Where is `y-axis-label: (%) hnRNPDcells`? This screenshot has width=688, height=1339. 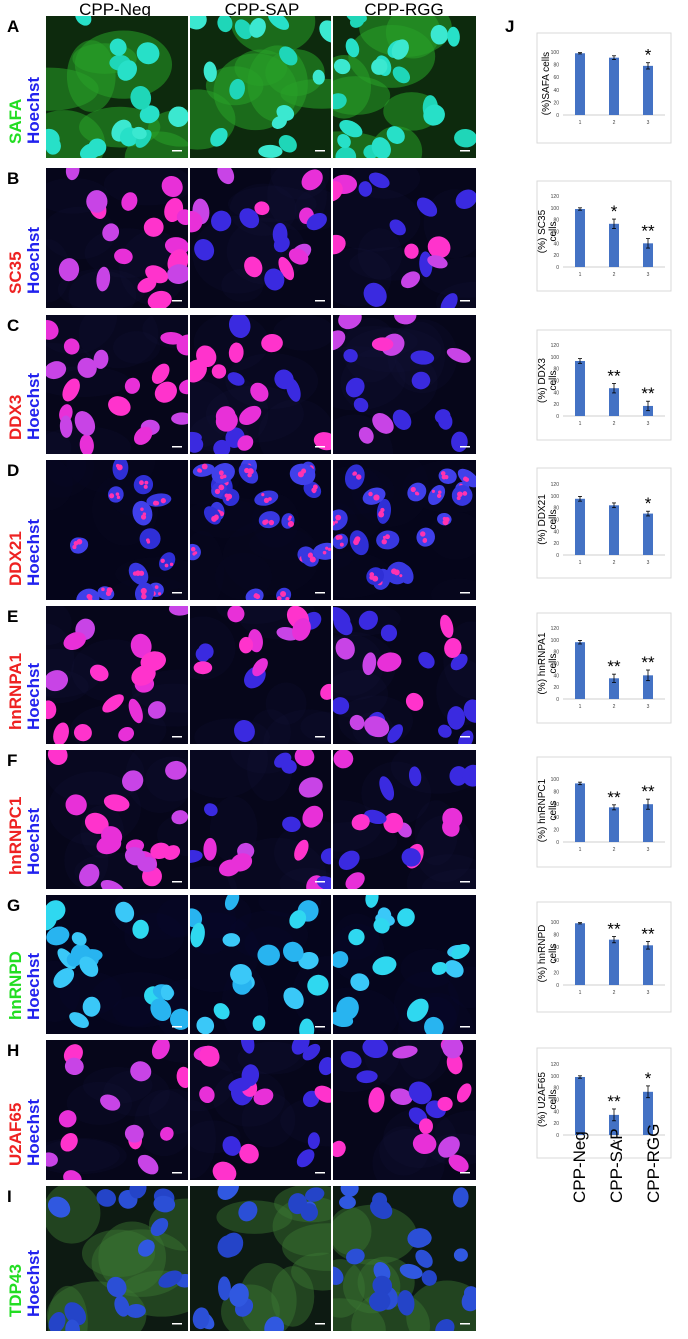 y-axis-label: (%) hnRNPDcells is located at coordinates (548, 954).